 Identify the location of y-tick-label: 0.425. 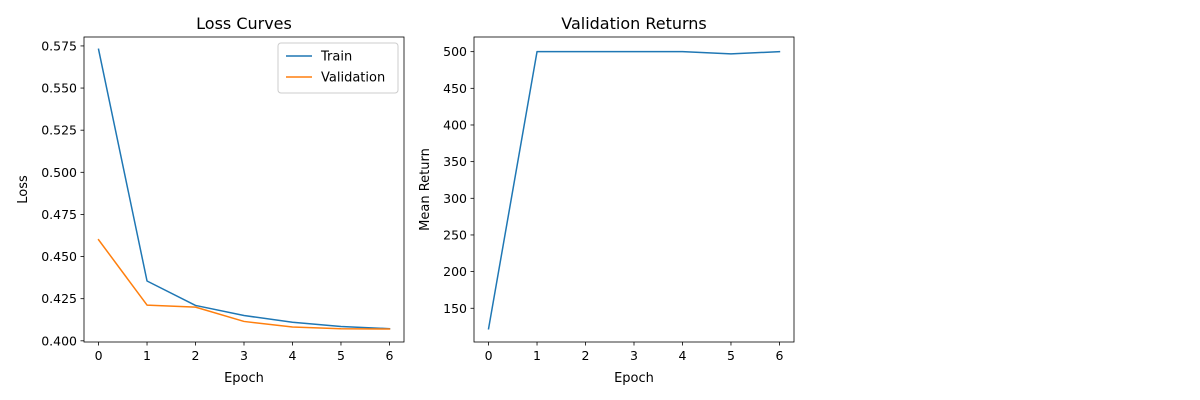
(59, 298).